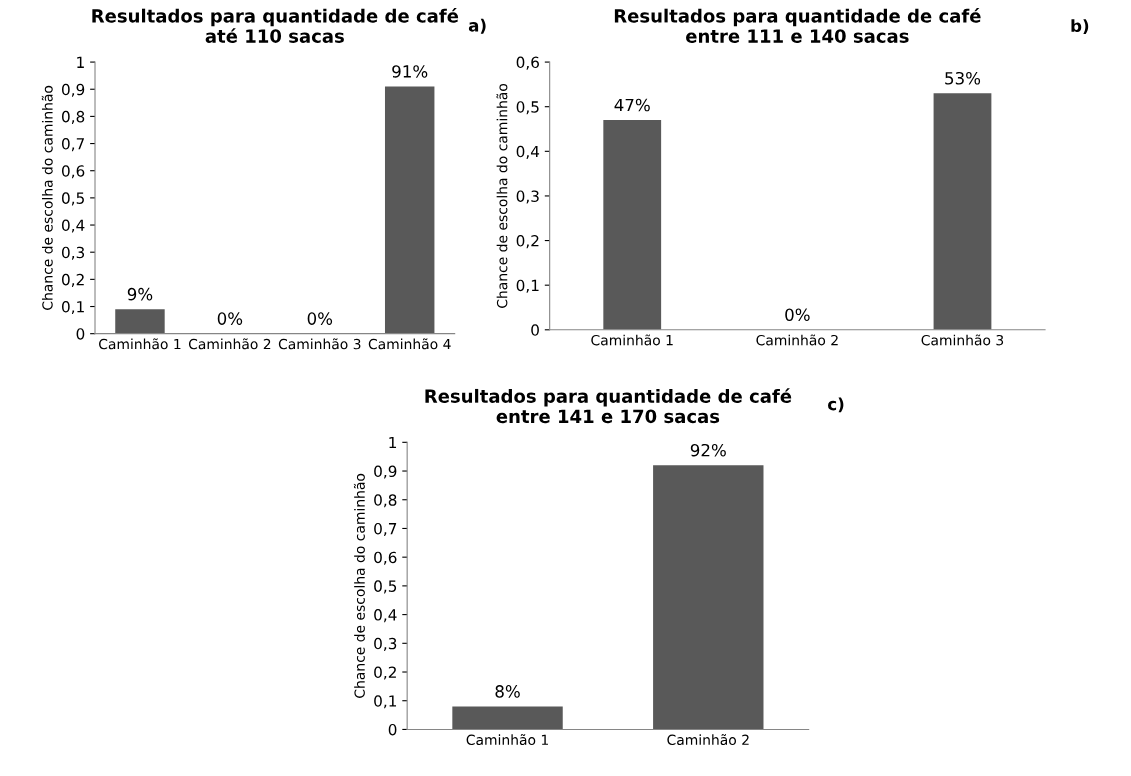 This screenshot has height=776, width=1131. I want to click on text: b), so click(1080, 27).